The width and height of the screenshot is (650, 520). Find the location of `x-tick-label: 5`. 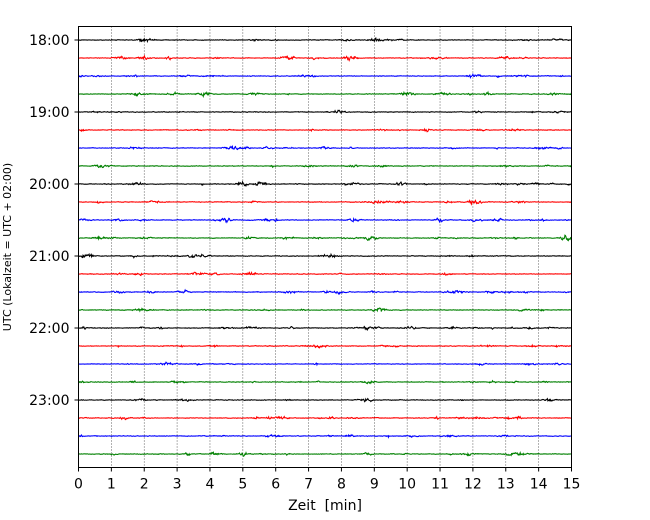

x-tick-label: 5 is located at coordinates (242, 485).